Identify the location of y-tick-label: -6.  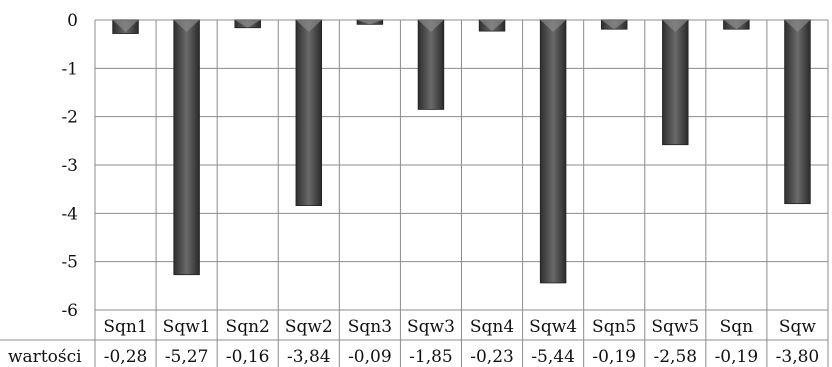
(69, 311).